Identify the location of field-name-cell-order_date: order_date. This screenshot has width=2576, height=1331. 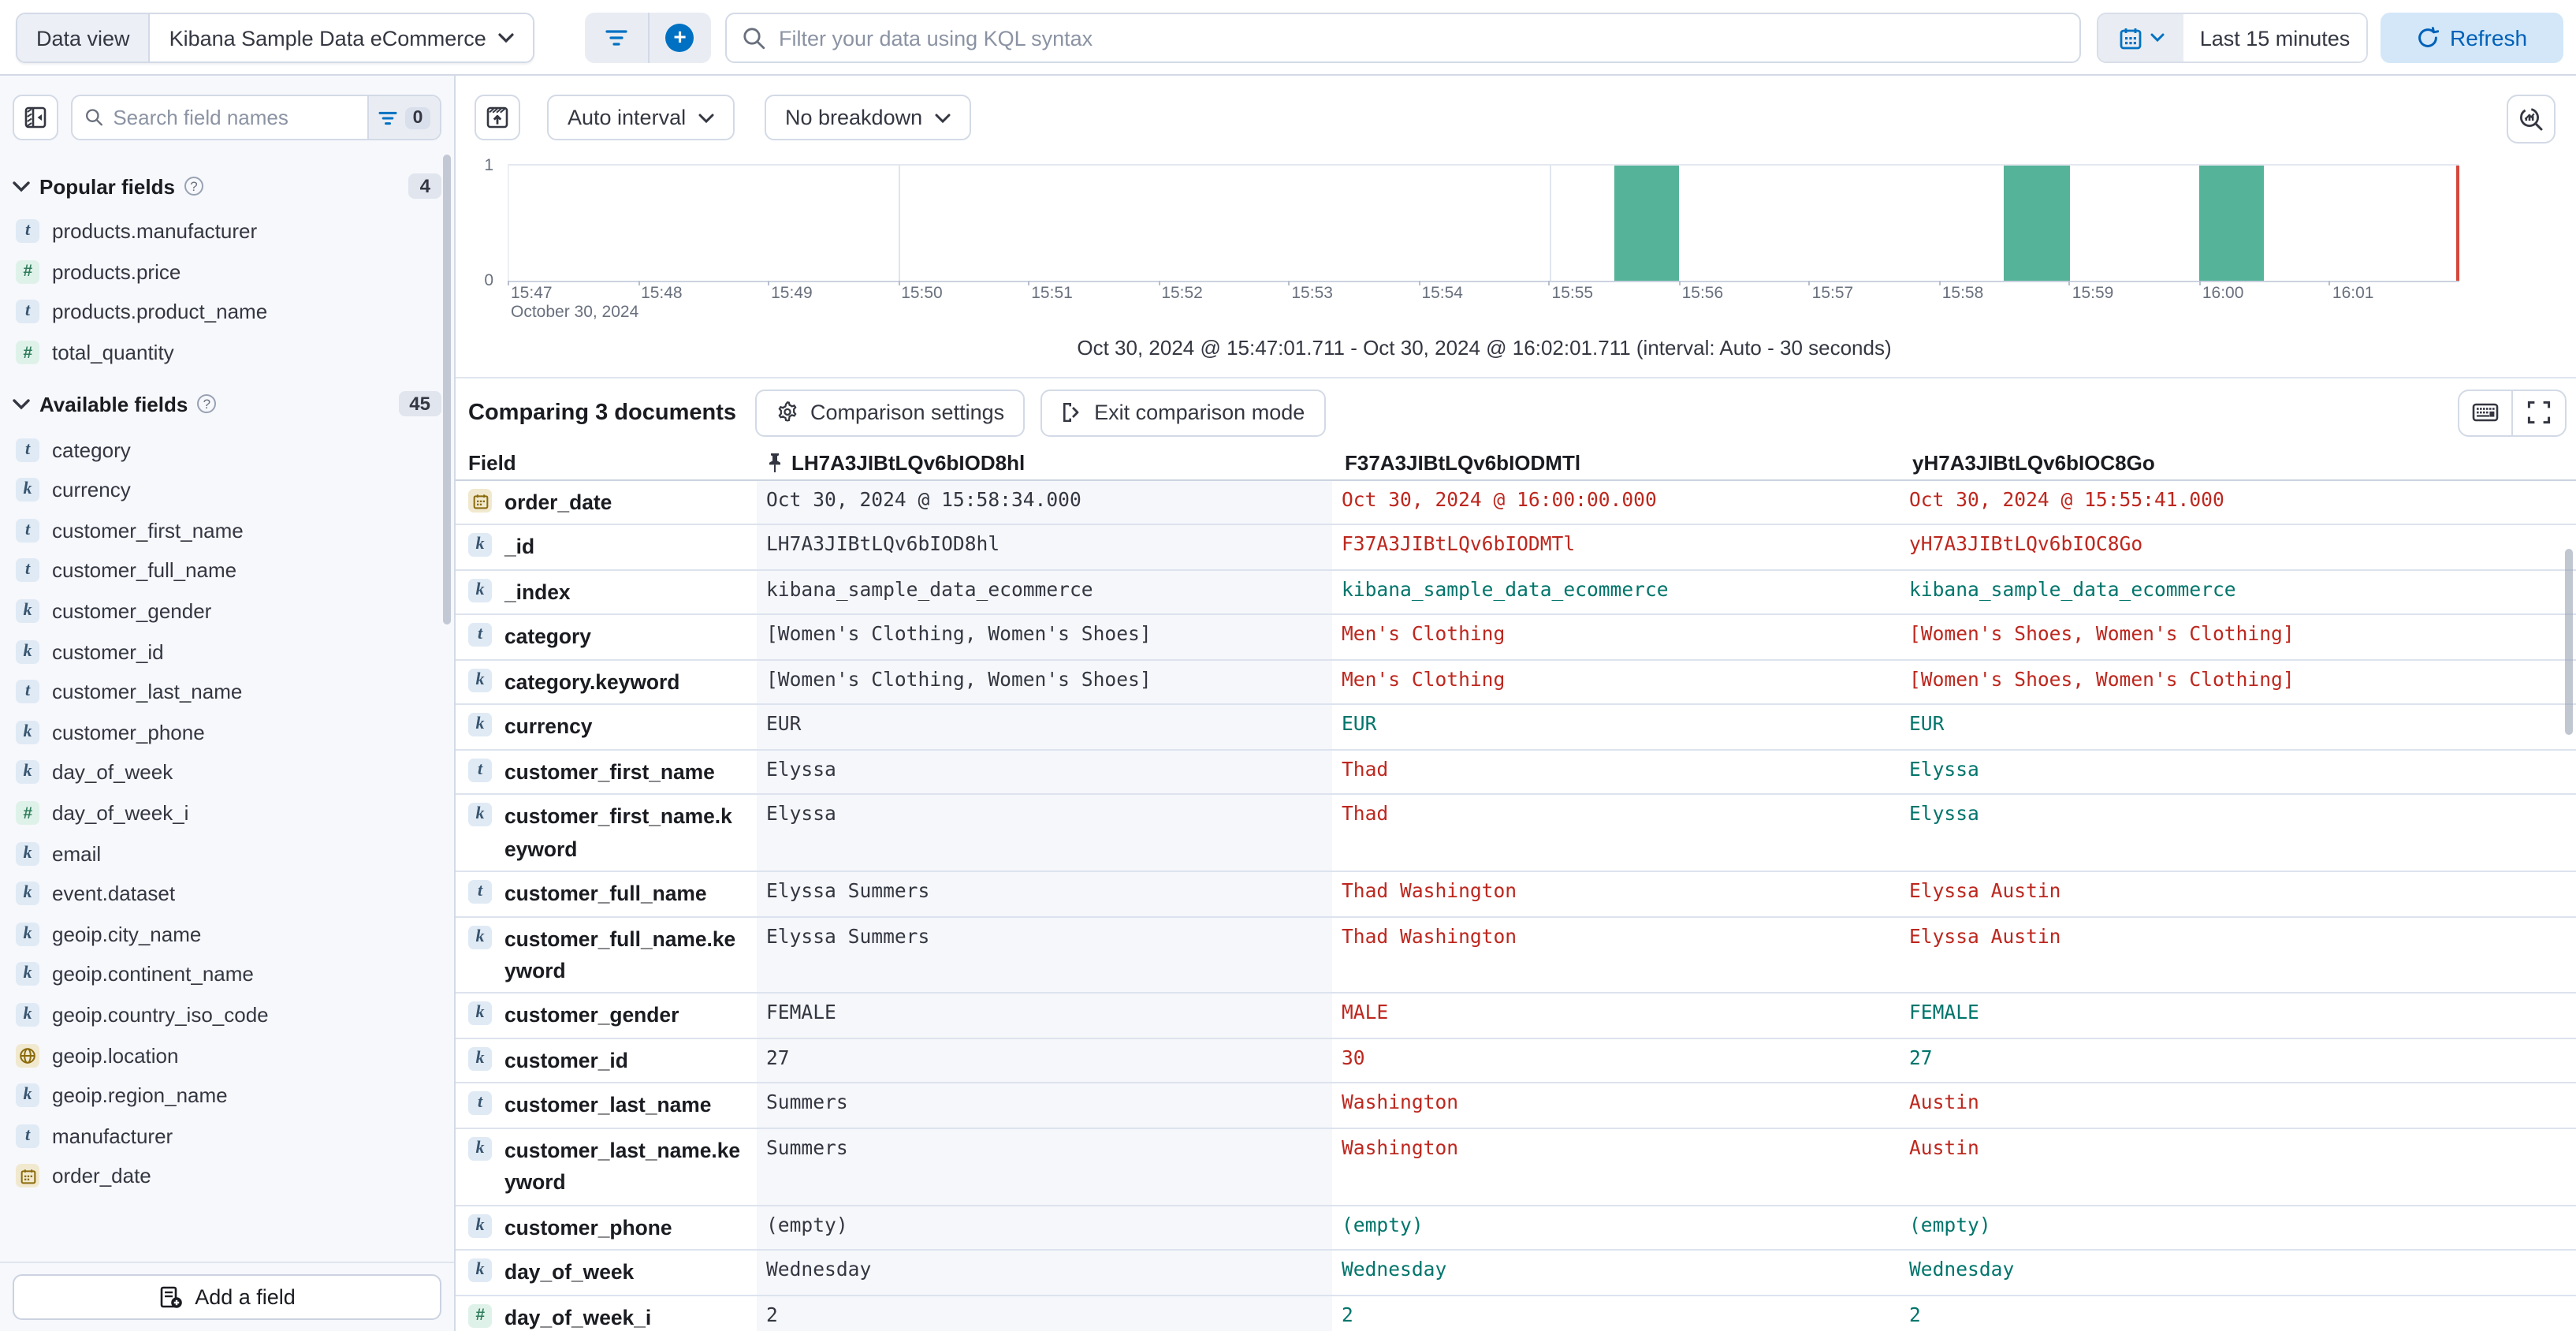
(606, 502).